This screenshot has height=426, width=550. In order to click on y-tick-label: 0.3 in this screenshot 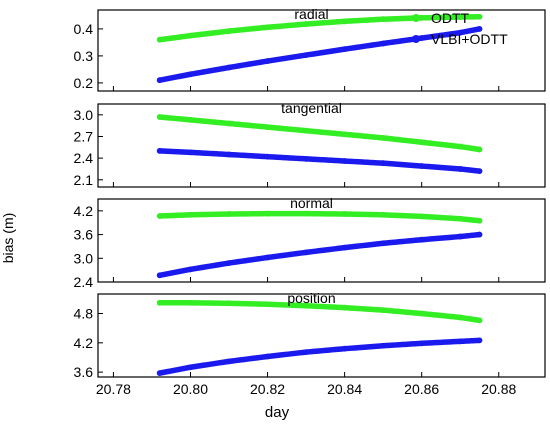, I will do `click(84, 56)`.